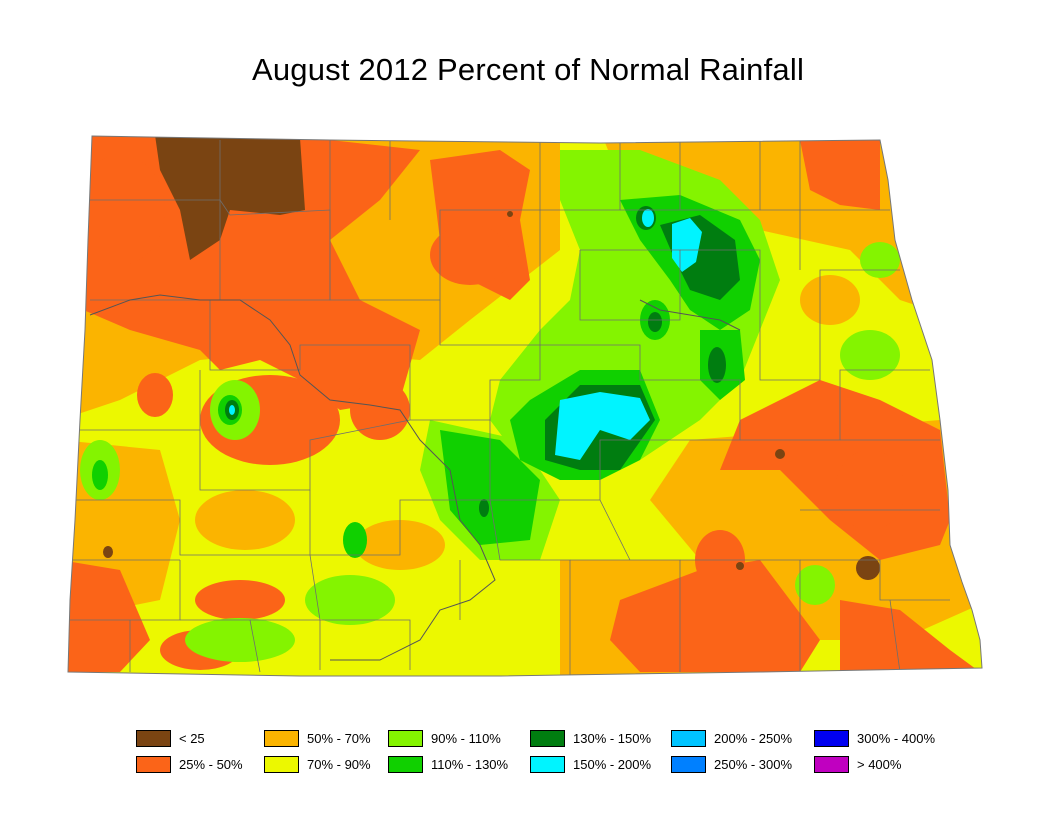 This screenshot has width=1056, height=816. I want to click on legend-label: 110% - 130%, so click(470, 764).